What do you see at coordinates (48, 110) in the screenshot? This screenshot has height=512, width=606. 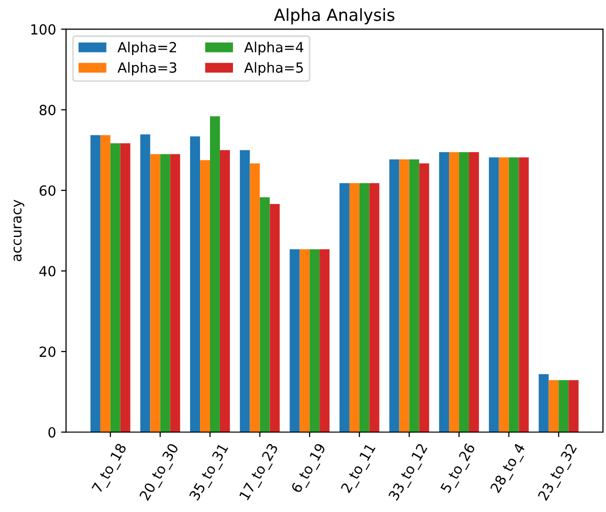 I see `y-tick-label: 80` at bounding box center [48, 110].